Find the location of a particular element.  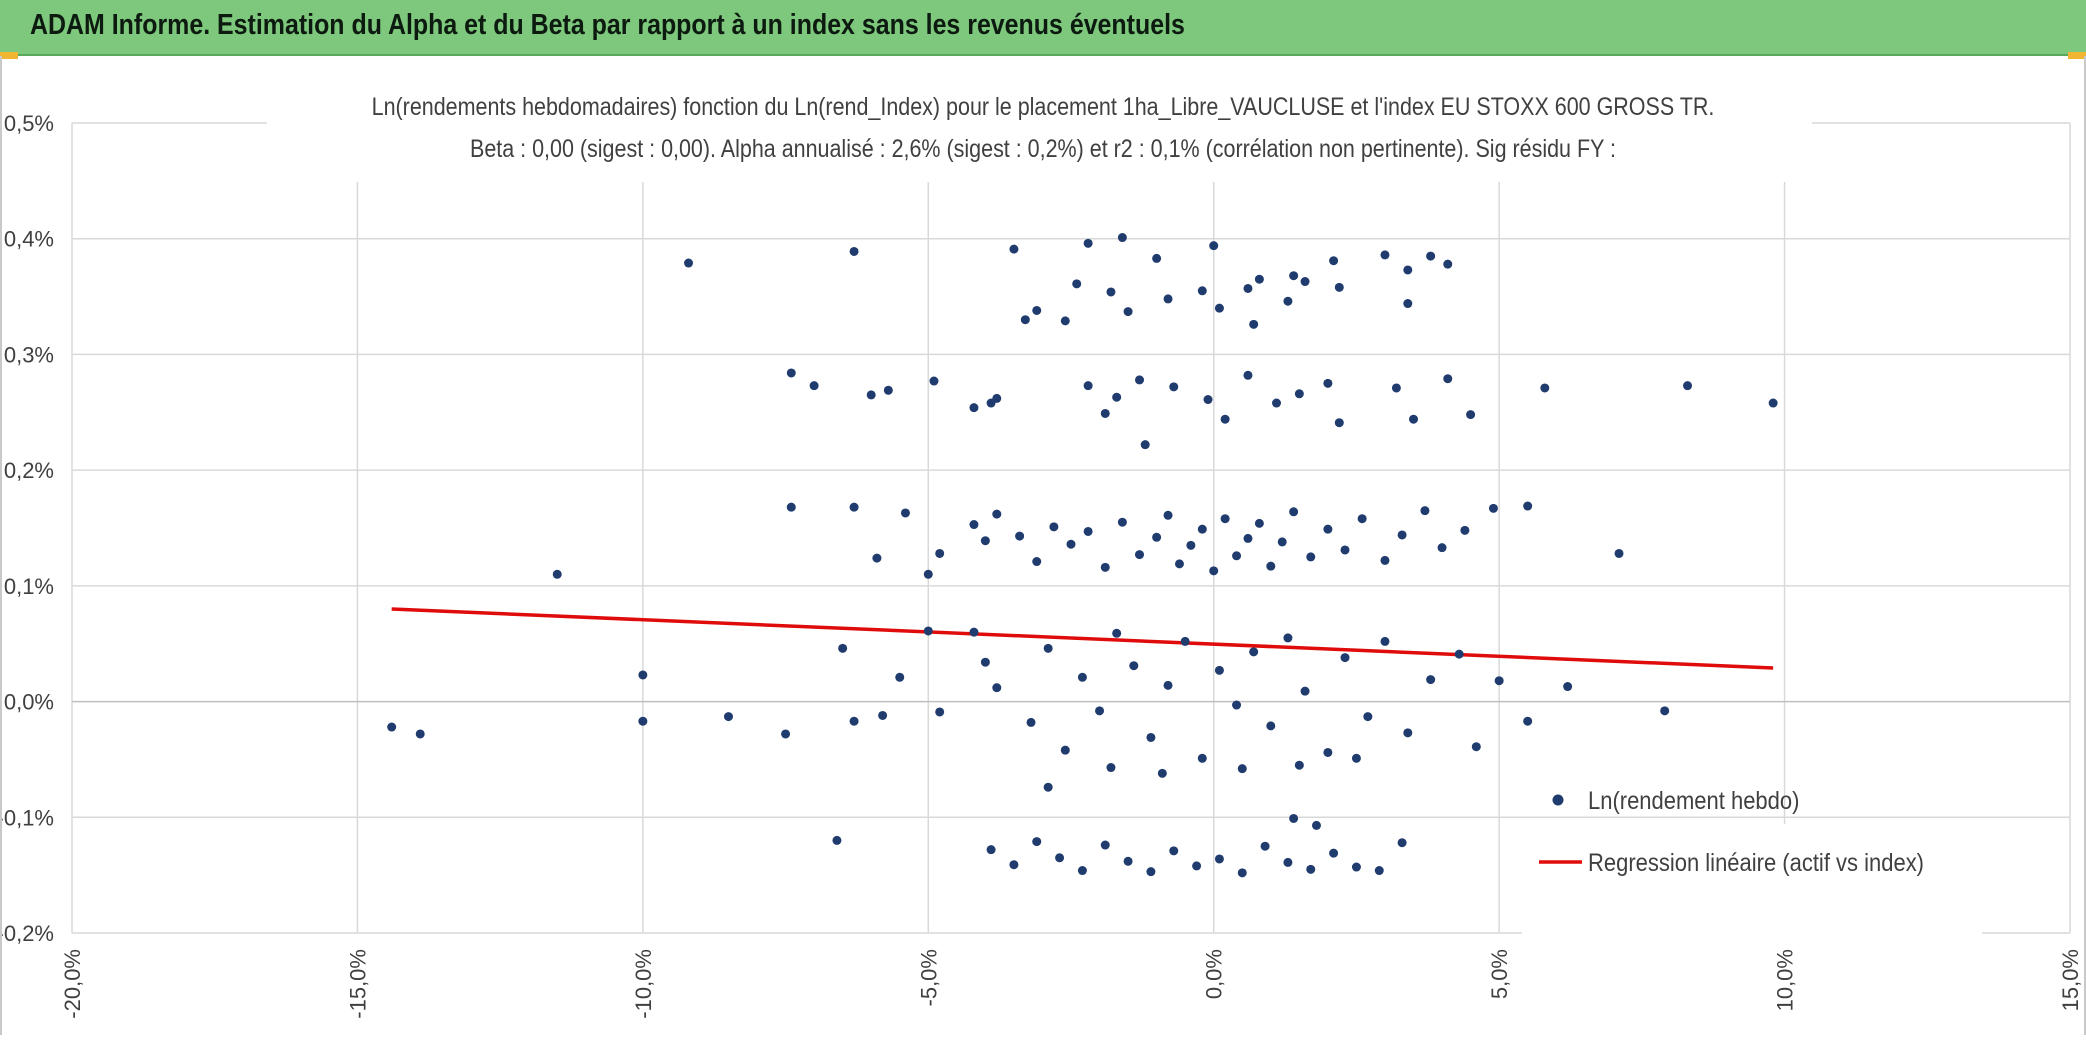

regression-line is located at coordinates (1082, 638).